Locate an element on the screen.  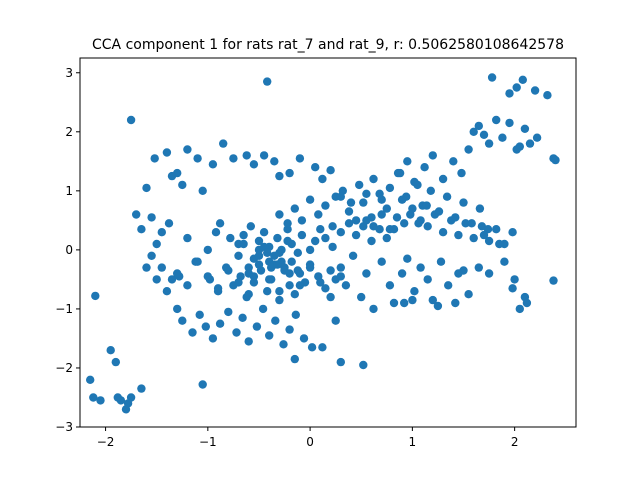
y-axis: −3 −2 −1 0 1 2 3 is located at coordinates (67, 250).